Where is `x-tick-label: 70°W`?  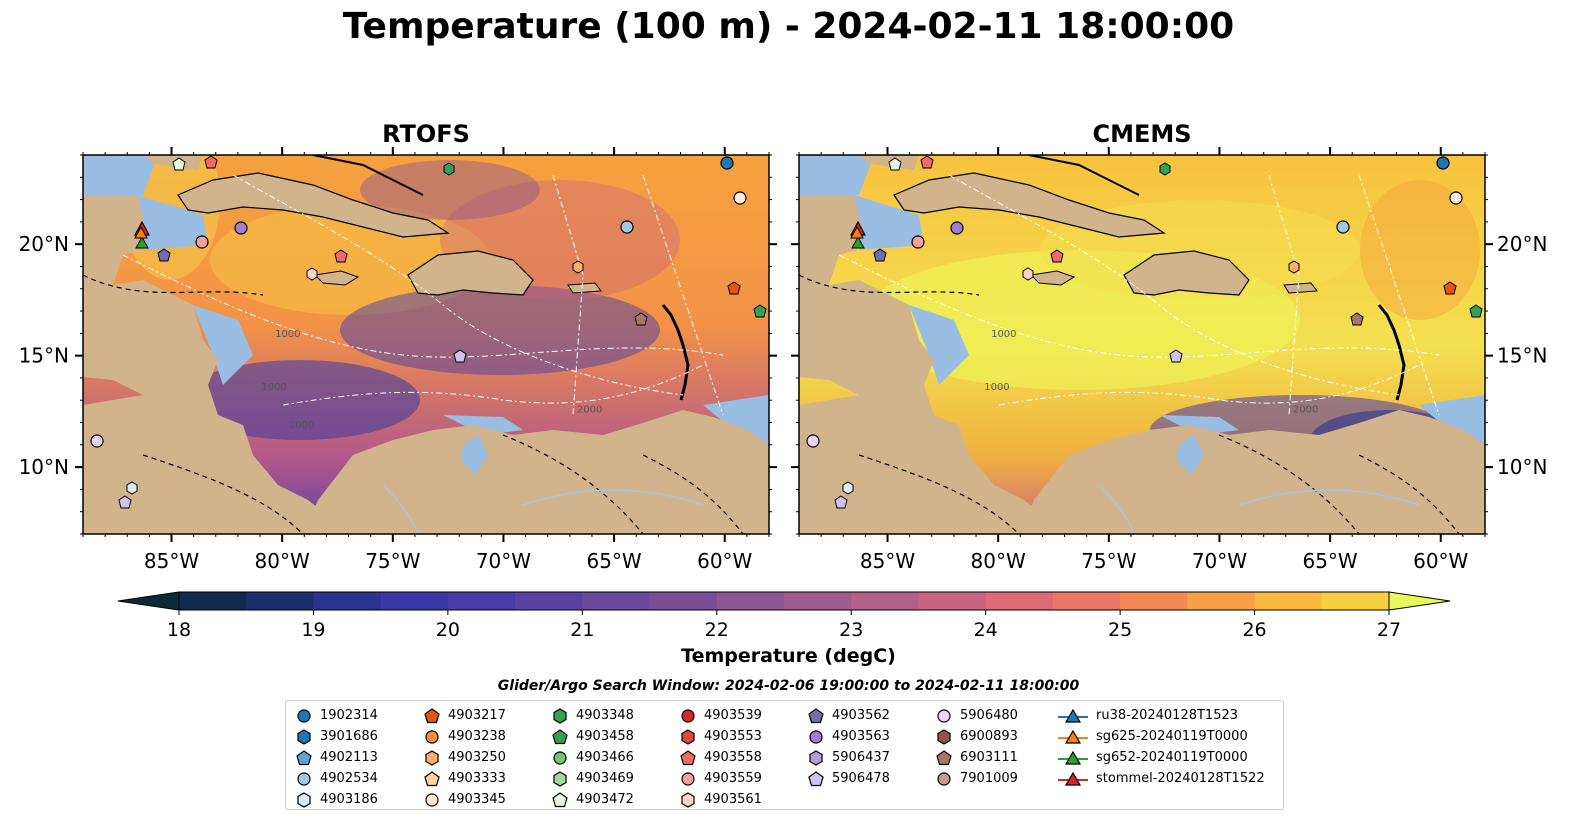 x-tick-label: 70°W is located at coordinates (1219, 561).